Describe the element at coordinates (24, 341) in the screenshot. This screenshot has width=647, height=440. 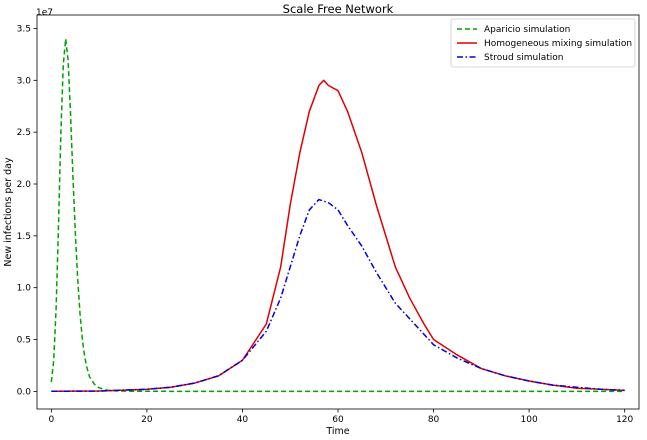
I see `y-tick-label: 0.5` at that location.